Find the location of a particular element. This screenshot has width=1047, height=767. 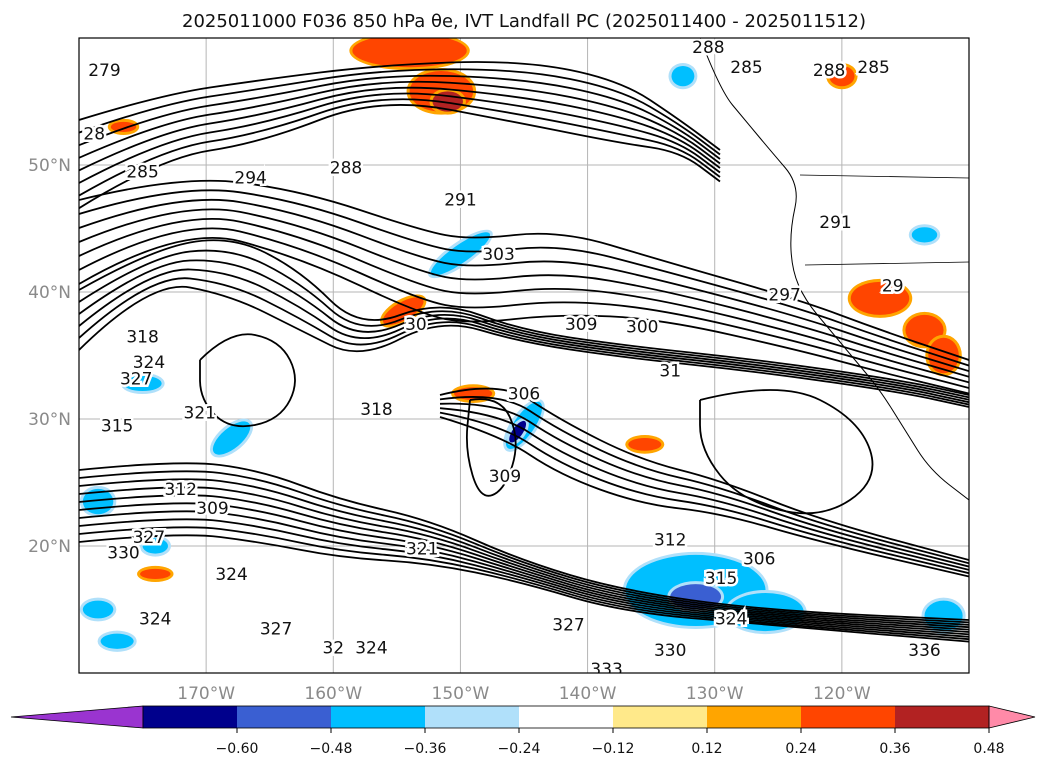

longitude-ticks: 170°W 160°W 150°W 140°W 130°W 120°W is located at coordinates (524, 694).